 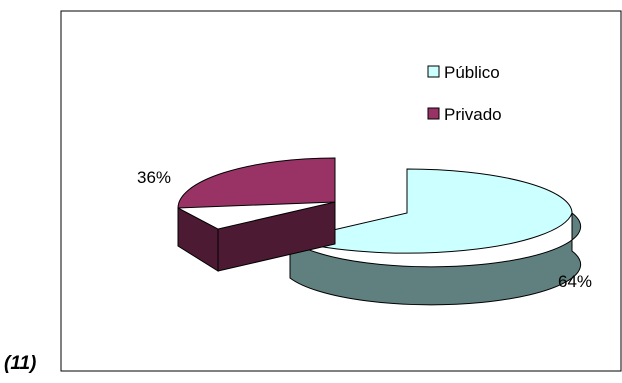 What do you see at coordinates (431, 211) in the screenshot?
I see `slice-publico-top` at bounding box center [431, 211].